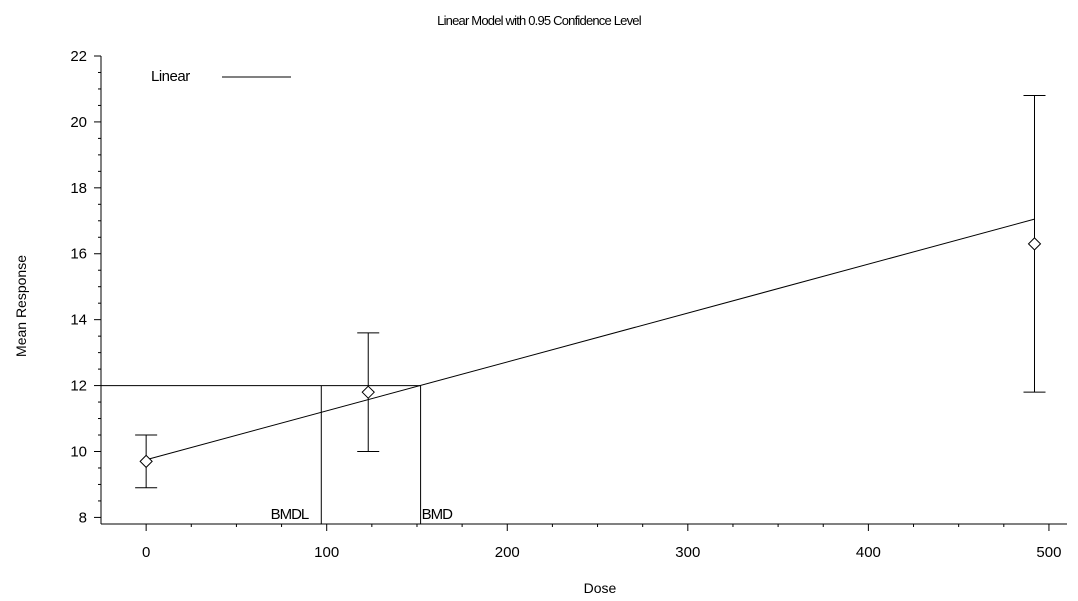  Describe the element at coordinates (290, 514) in the screenshot. I see `bmdl-label: BMDL` at that location.